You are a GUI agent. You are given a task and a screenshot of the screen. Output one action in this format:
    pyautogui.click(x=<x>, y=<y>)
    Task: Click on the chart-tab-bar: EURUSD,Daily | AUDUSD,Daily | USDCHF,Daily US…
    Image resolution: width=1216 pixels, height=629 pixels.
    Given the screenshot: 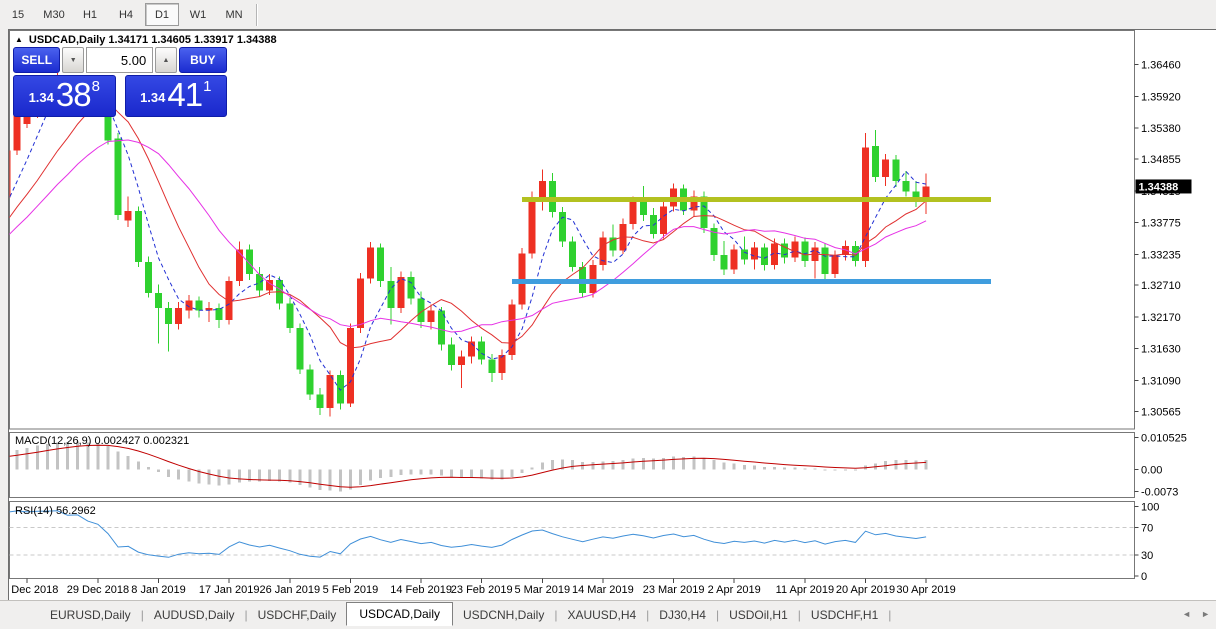 What is the action you would take?
    pyautogui.click(x=608, y=614)
    